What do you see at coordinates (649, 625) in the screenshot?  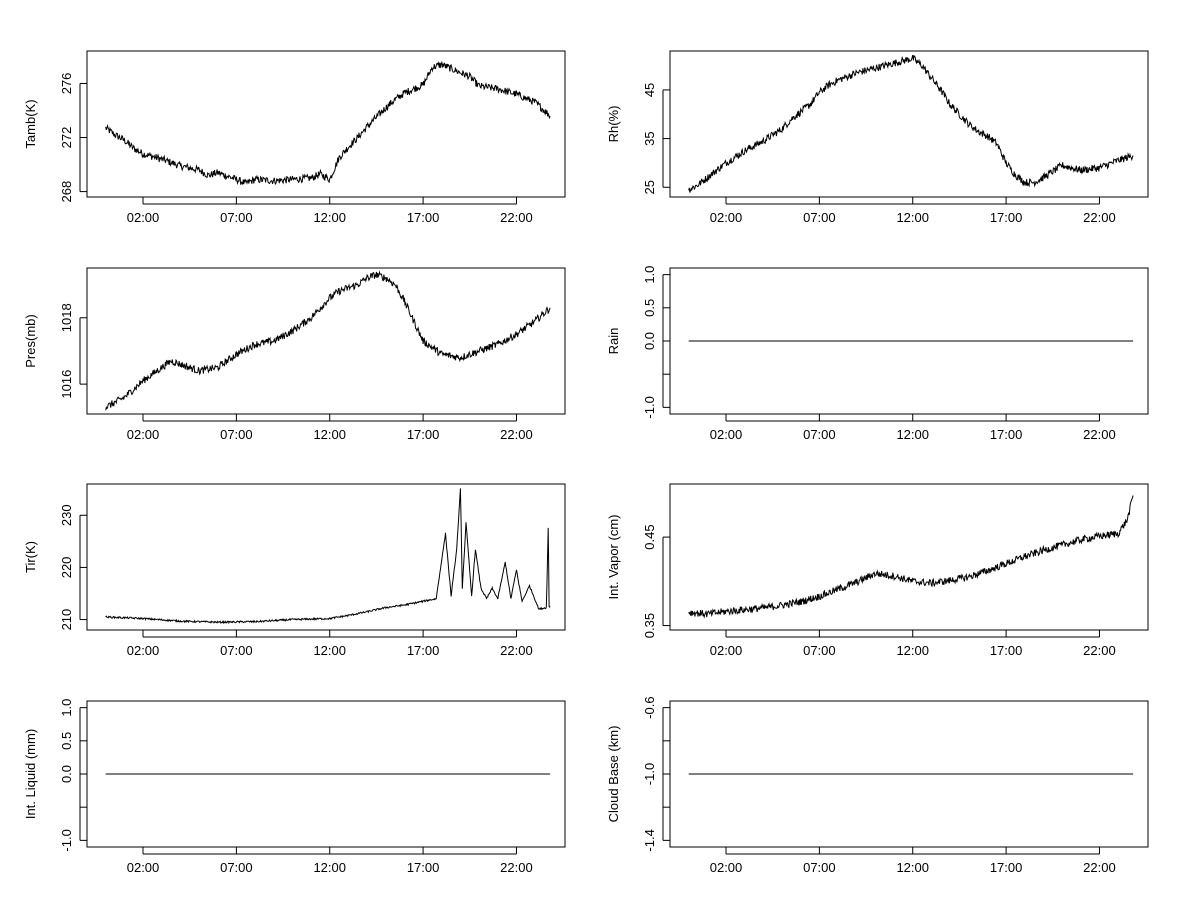 I see `y-tick-label: 0.35` at bounding box center [649, 625].